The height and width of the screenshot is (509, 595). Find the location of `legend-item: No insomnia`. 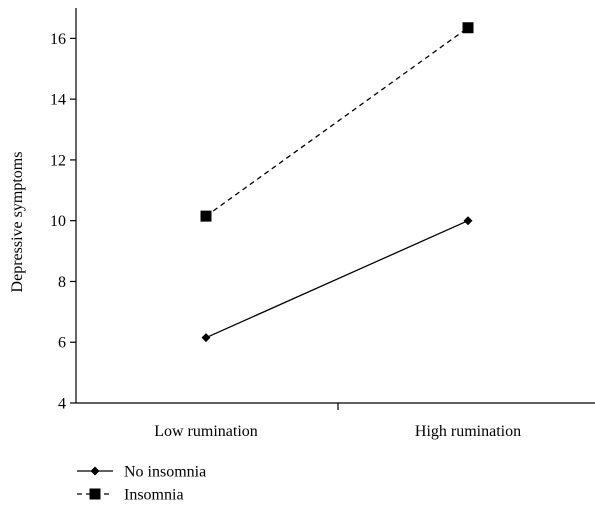

legend-item: No insomnia is located at coordinates (141, 472).